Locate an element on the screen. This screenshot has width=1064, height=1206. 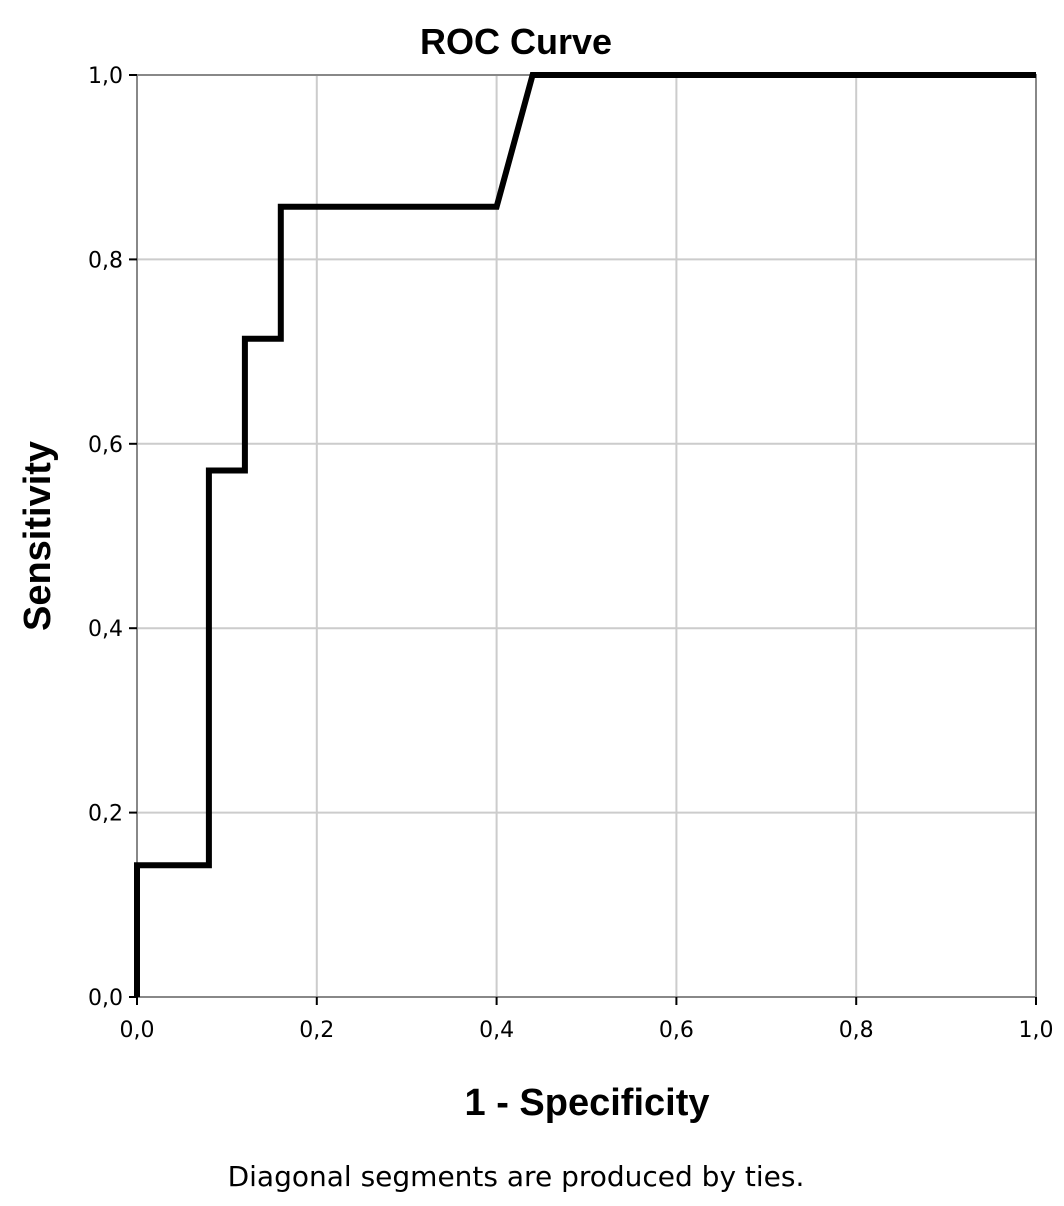
y-tick-label: 0,2 is located at coordinates (105, 814).